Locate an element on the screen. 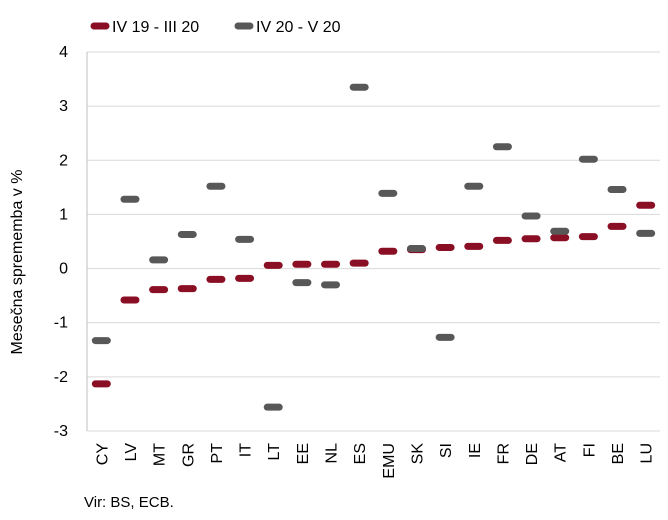  x-tick-label: EE is located at coordinates (303, 453).